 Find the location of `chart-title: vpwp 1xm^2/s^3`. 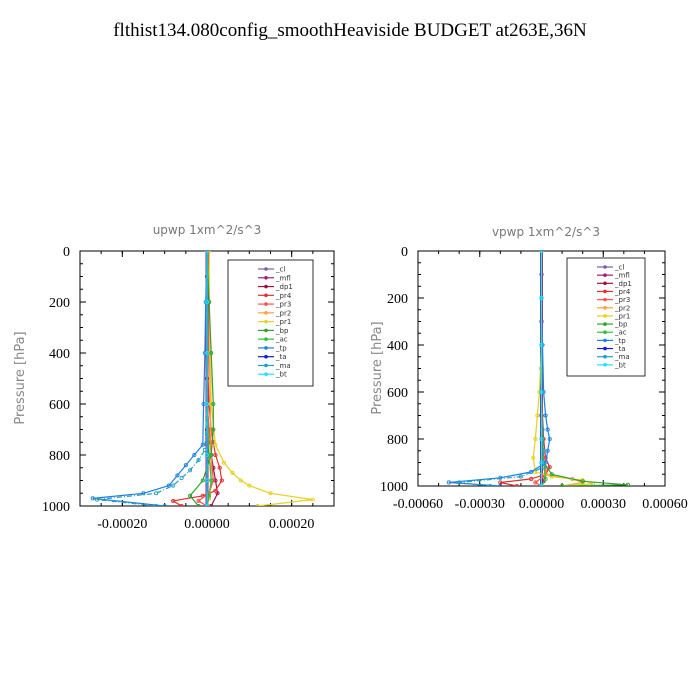

chart-title: vpwp 1xm^2/s^3 is located at coordinates (546, 232).